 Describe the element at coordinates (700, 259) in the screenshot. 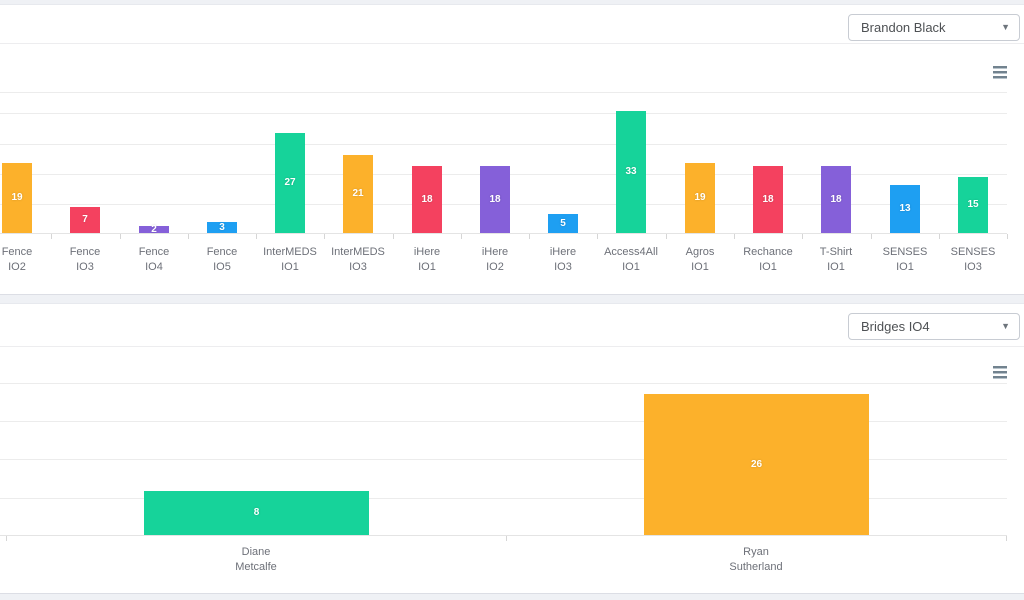

I see `x-axis-category-label: Agros IO1` at that location.